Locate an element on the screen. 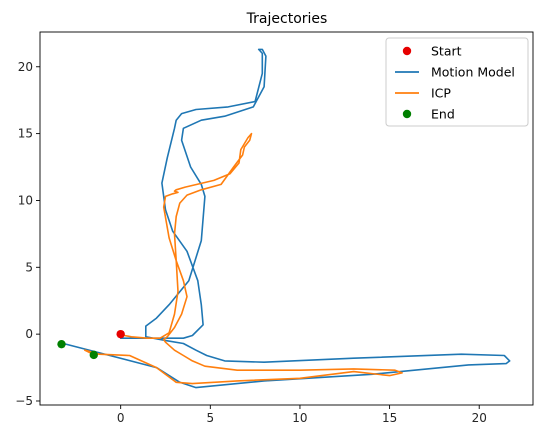  legend-marker-start is located at coordinates (407, 51).